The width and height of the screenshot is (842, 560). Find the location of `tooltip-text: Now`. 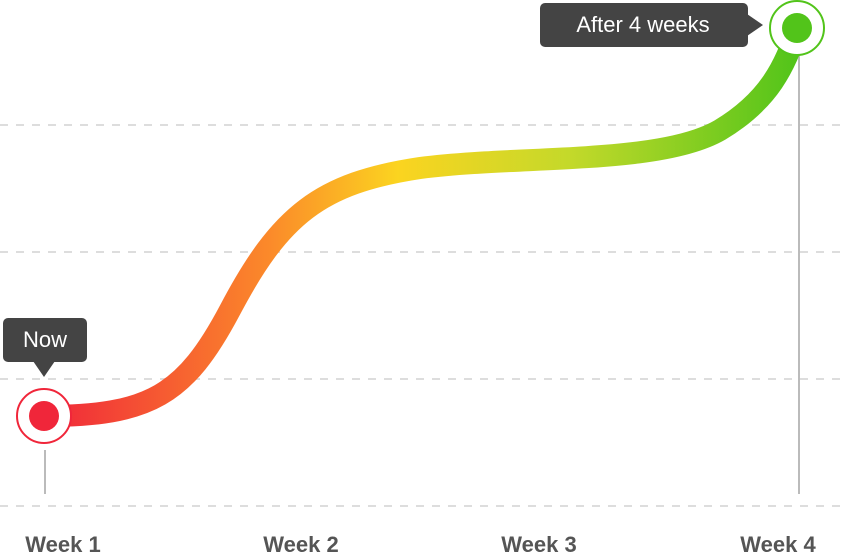

tooltip-text: Now is located at coordinates (45, 339).